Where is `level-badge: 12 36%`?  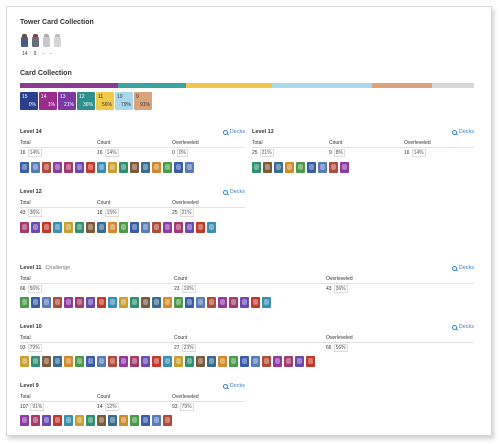 level-badge: 12 36% is located at coordinates (86, 101).